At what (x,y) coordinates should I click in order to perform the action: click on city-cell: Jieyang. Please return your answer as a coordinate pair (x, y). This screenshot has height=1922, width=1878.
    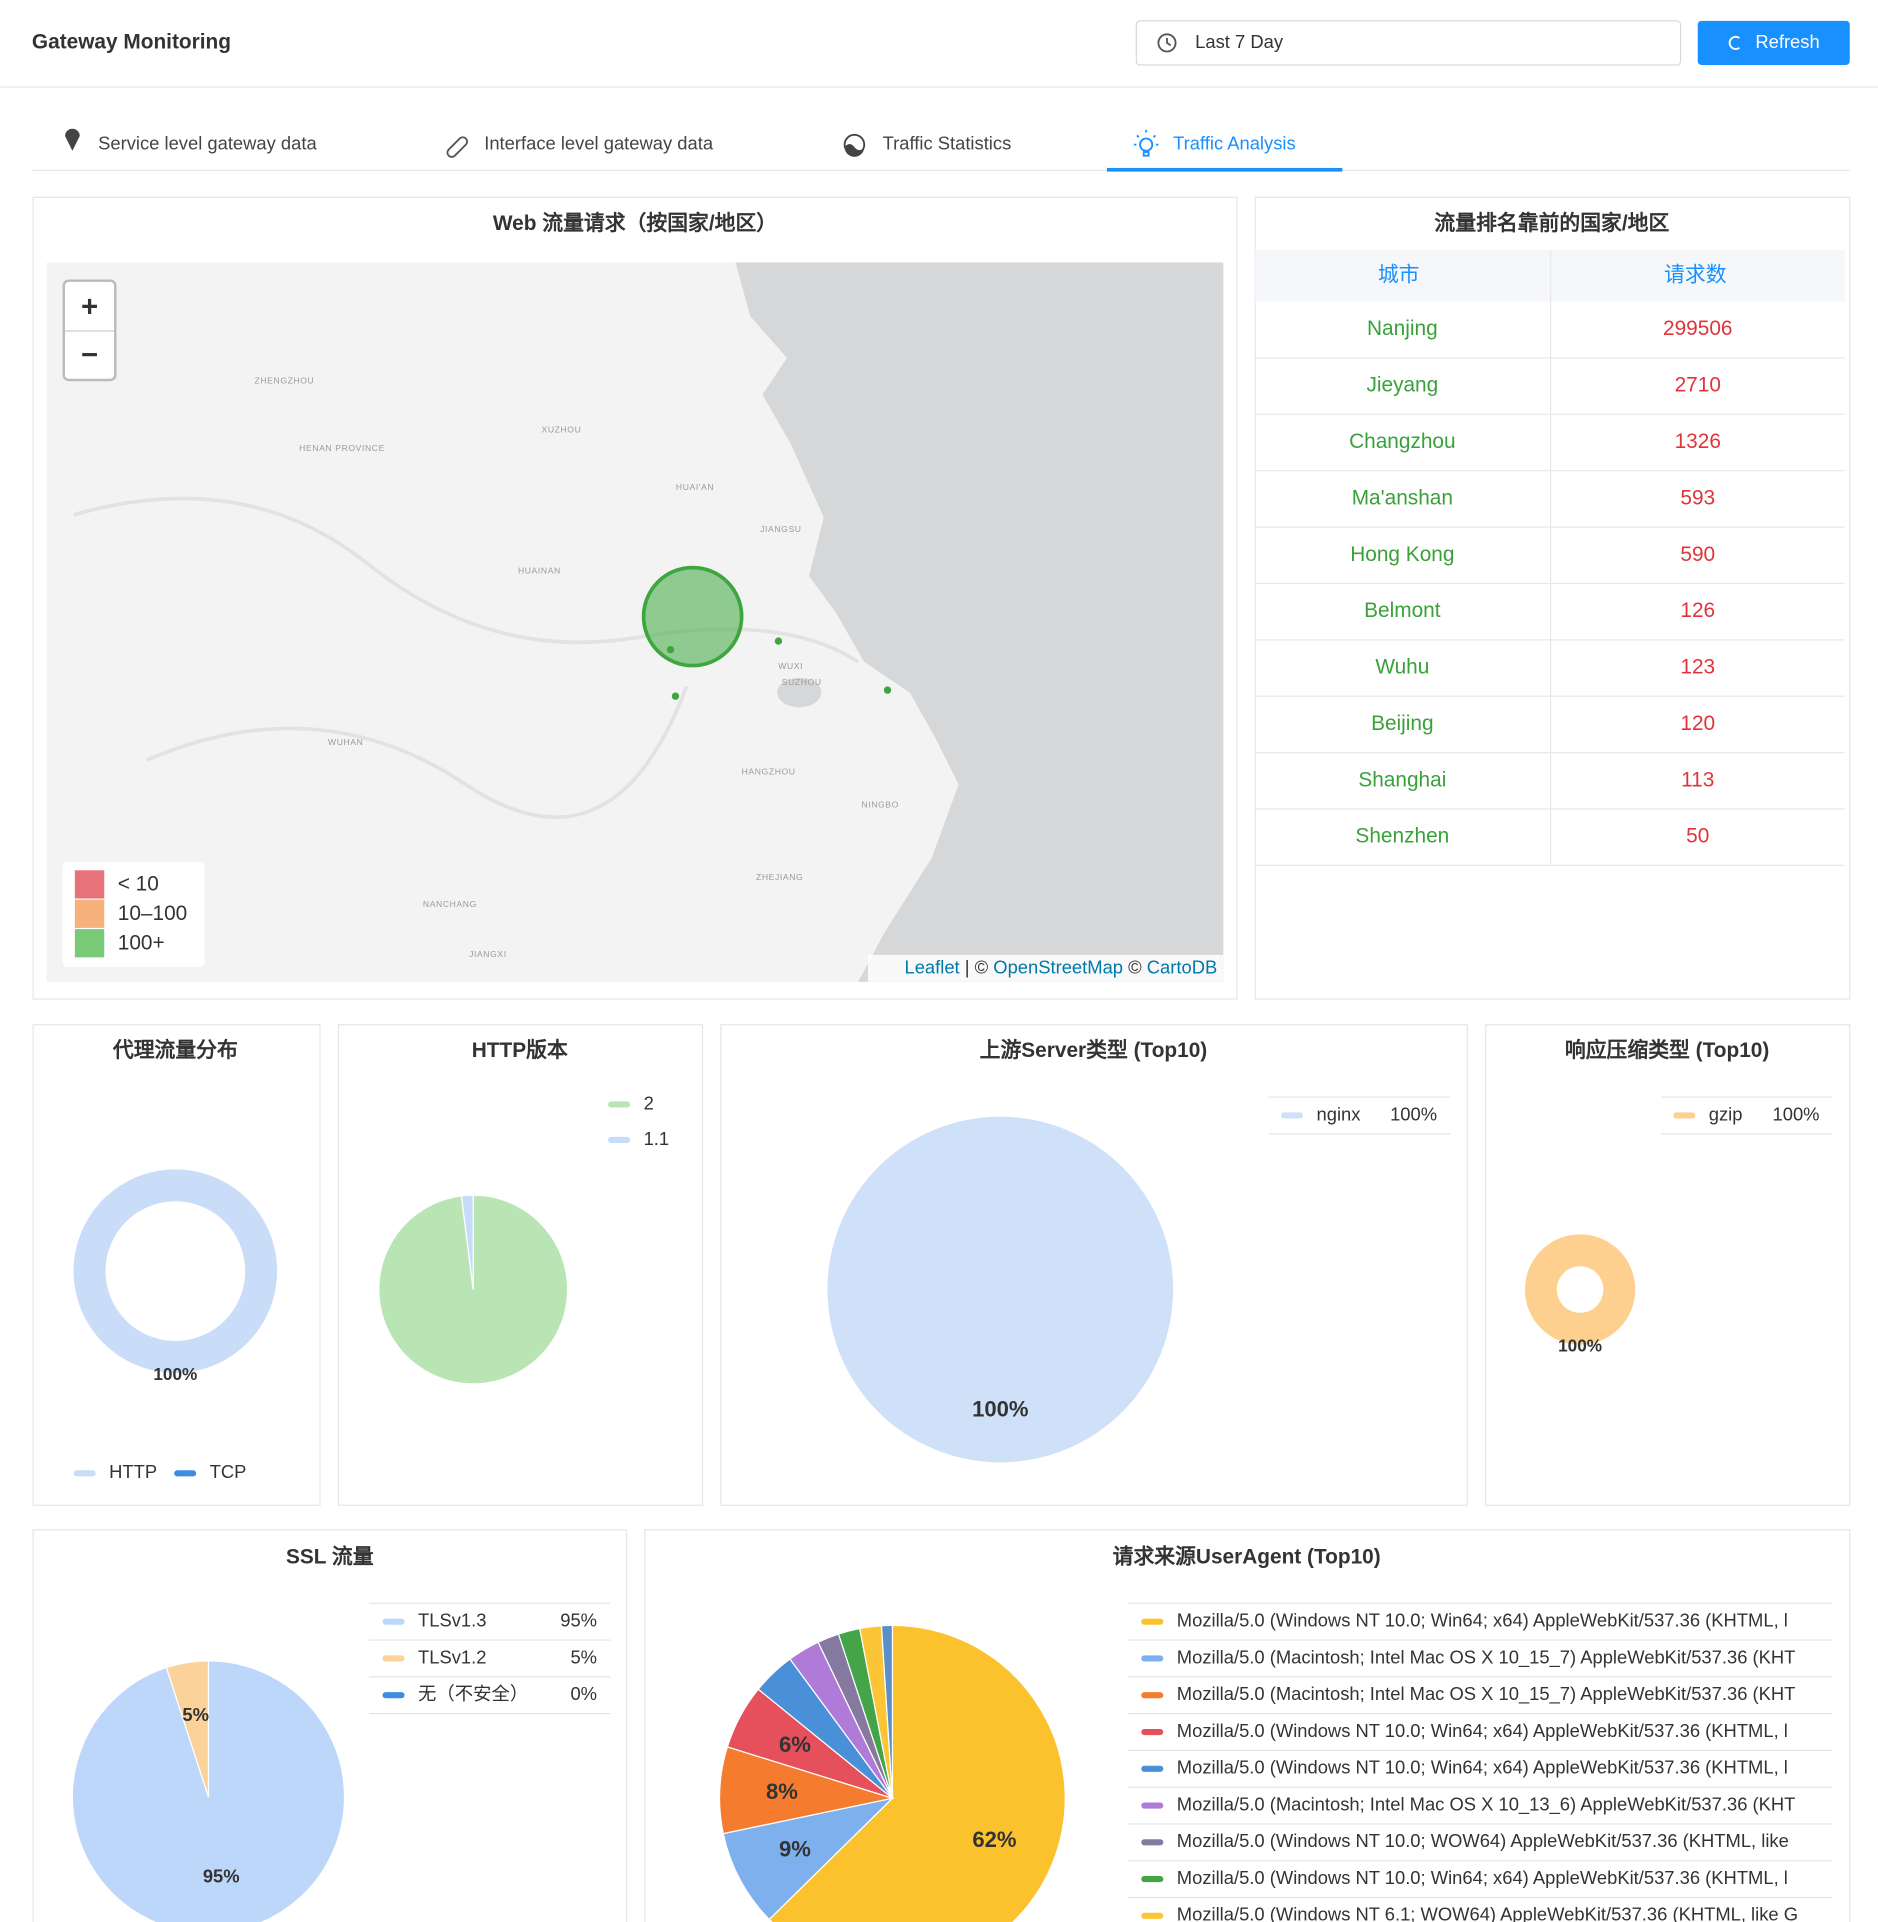
    Looking at the image, I should click on (1402, 385).